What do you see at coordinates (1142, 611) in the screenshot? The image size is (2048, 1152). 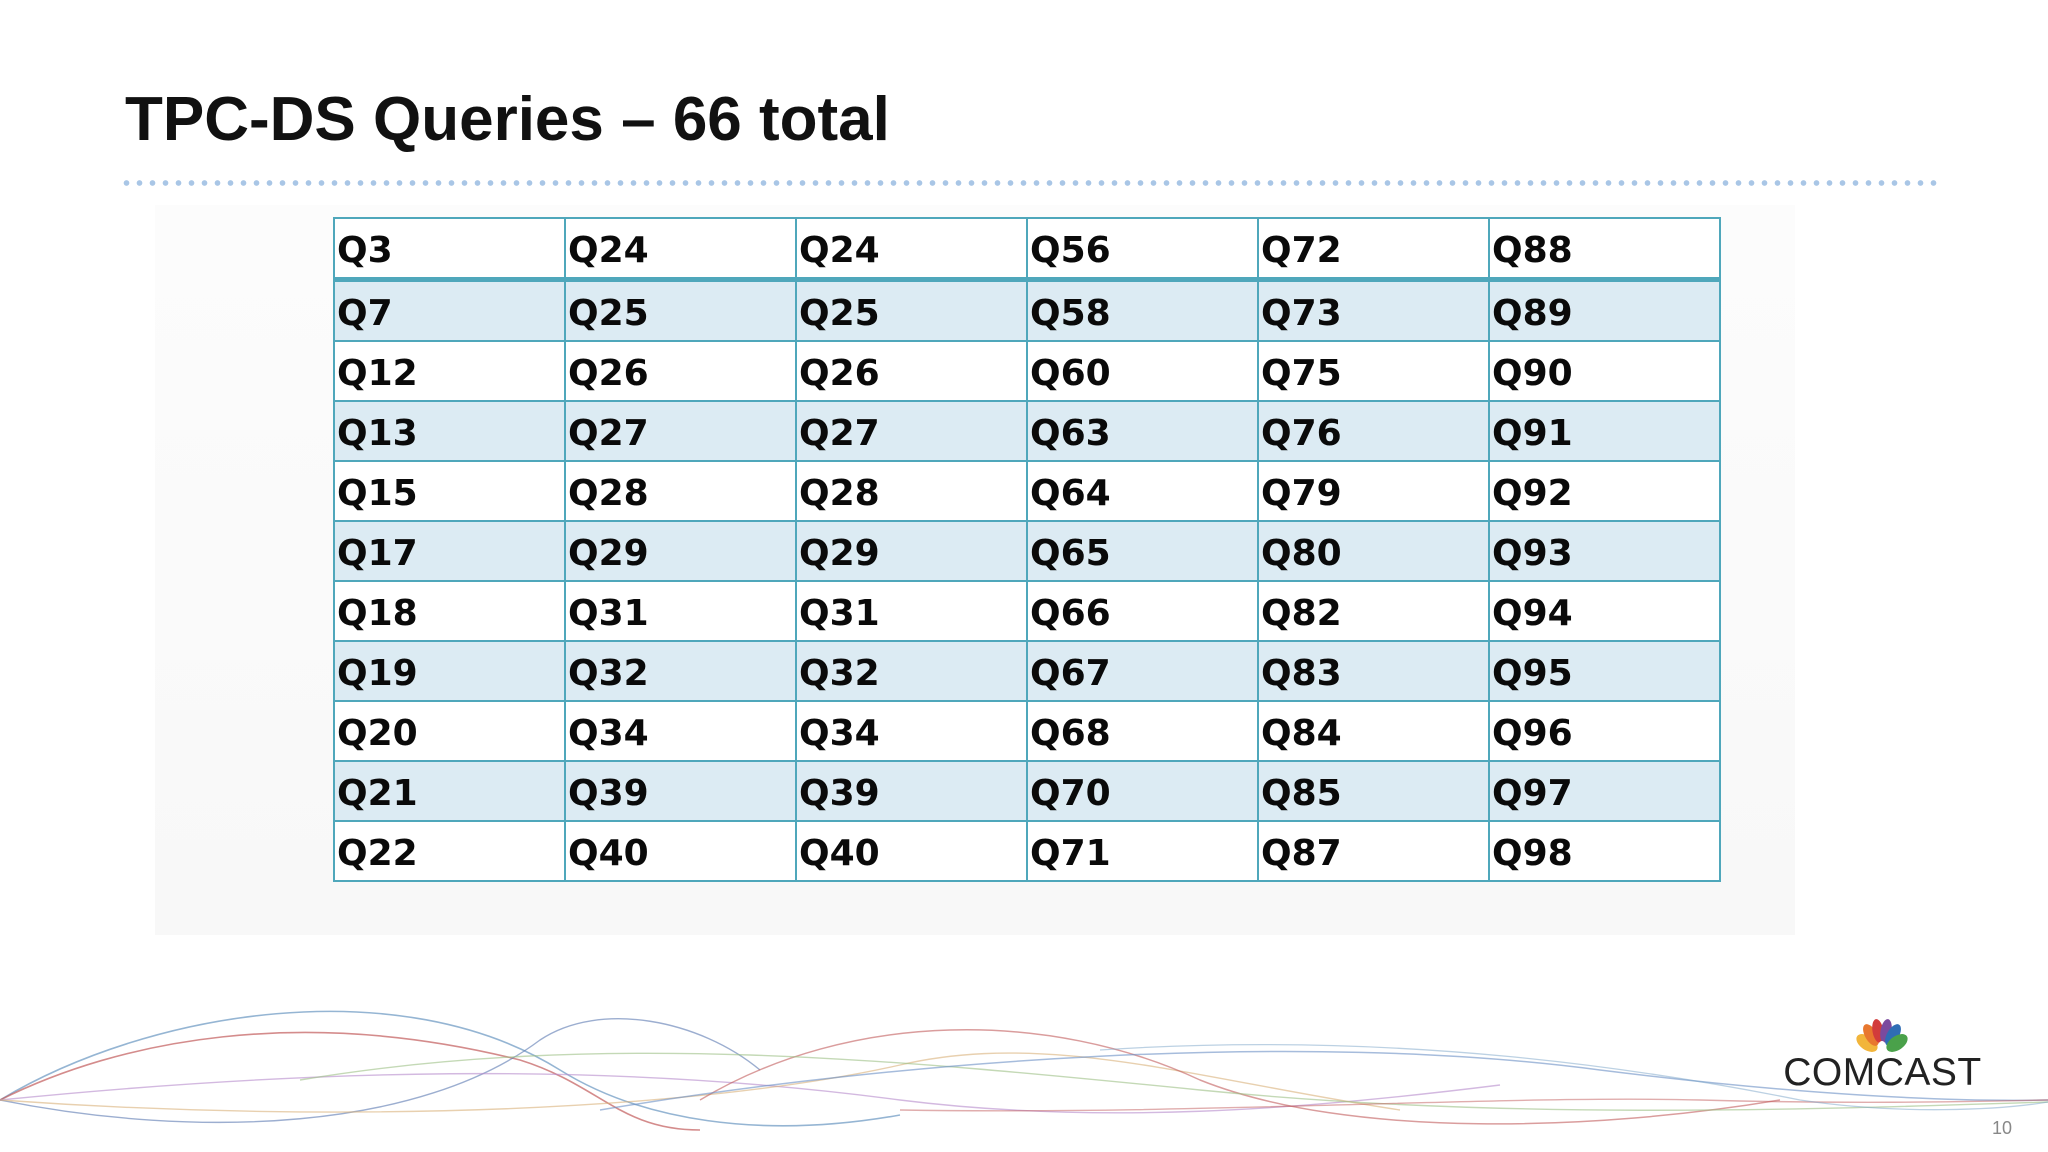 I see `query-cell: Q66` at bounding box center [1142, 611].